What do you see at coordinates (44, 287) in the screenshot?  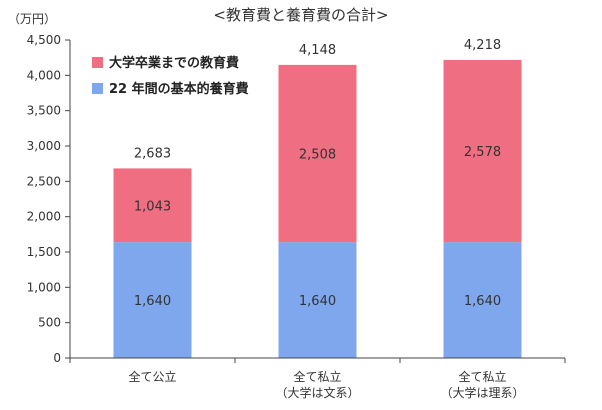 I see `y-tick-label: 1,000` at bounding box center [44, 287].